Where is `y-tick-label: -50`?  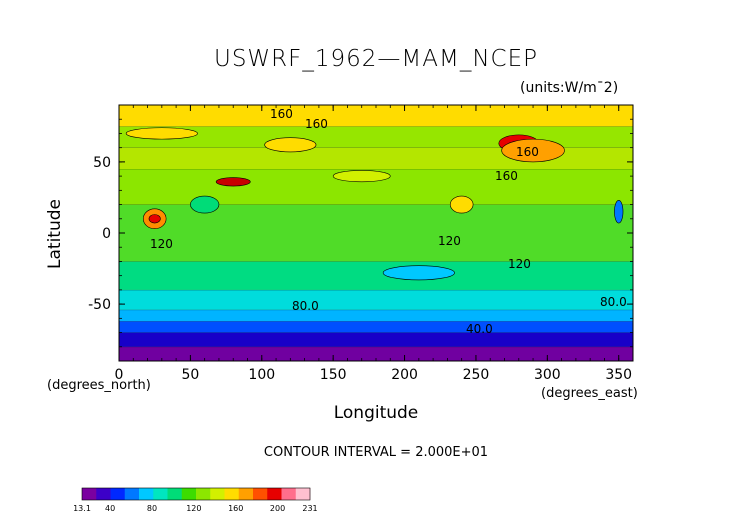
y-tick-label: -50 is located at coordinates (99, 305).